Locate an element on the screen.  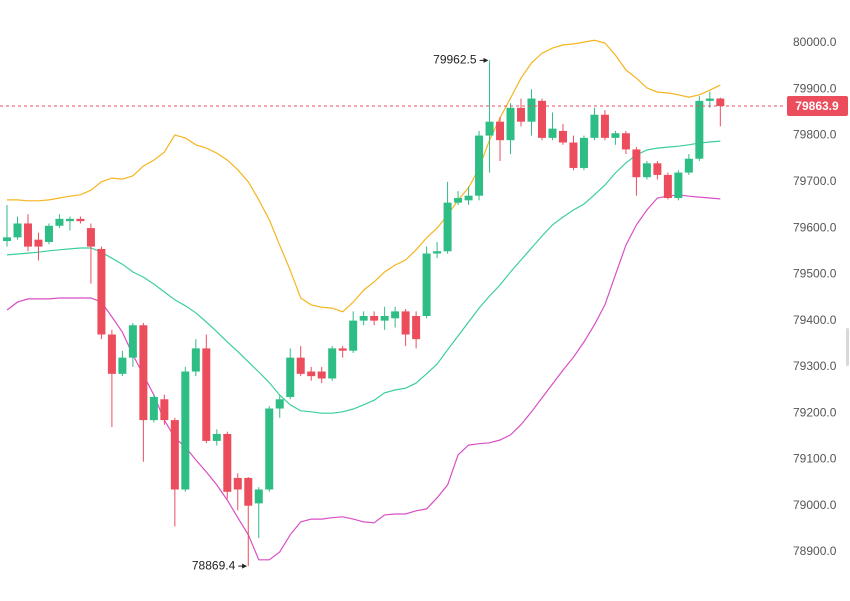
last-price-label: 79863.9 is located at coordinates (817, 106).